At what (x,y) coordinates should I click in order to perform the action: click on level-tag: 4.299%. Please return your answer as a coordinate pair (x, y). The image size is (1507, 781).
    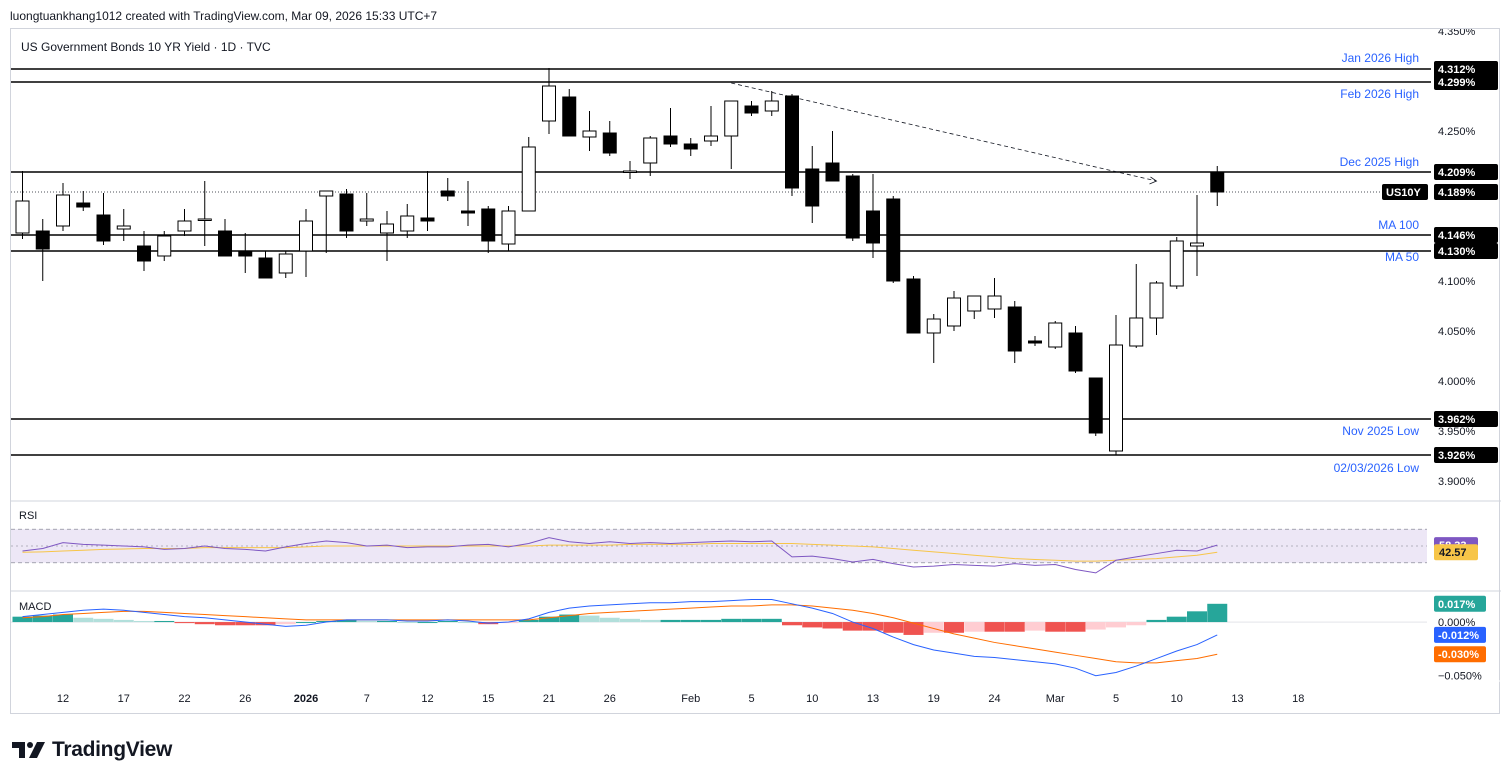
    Looking at the image, I should click on (1466, 82).